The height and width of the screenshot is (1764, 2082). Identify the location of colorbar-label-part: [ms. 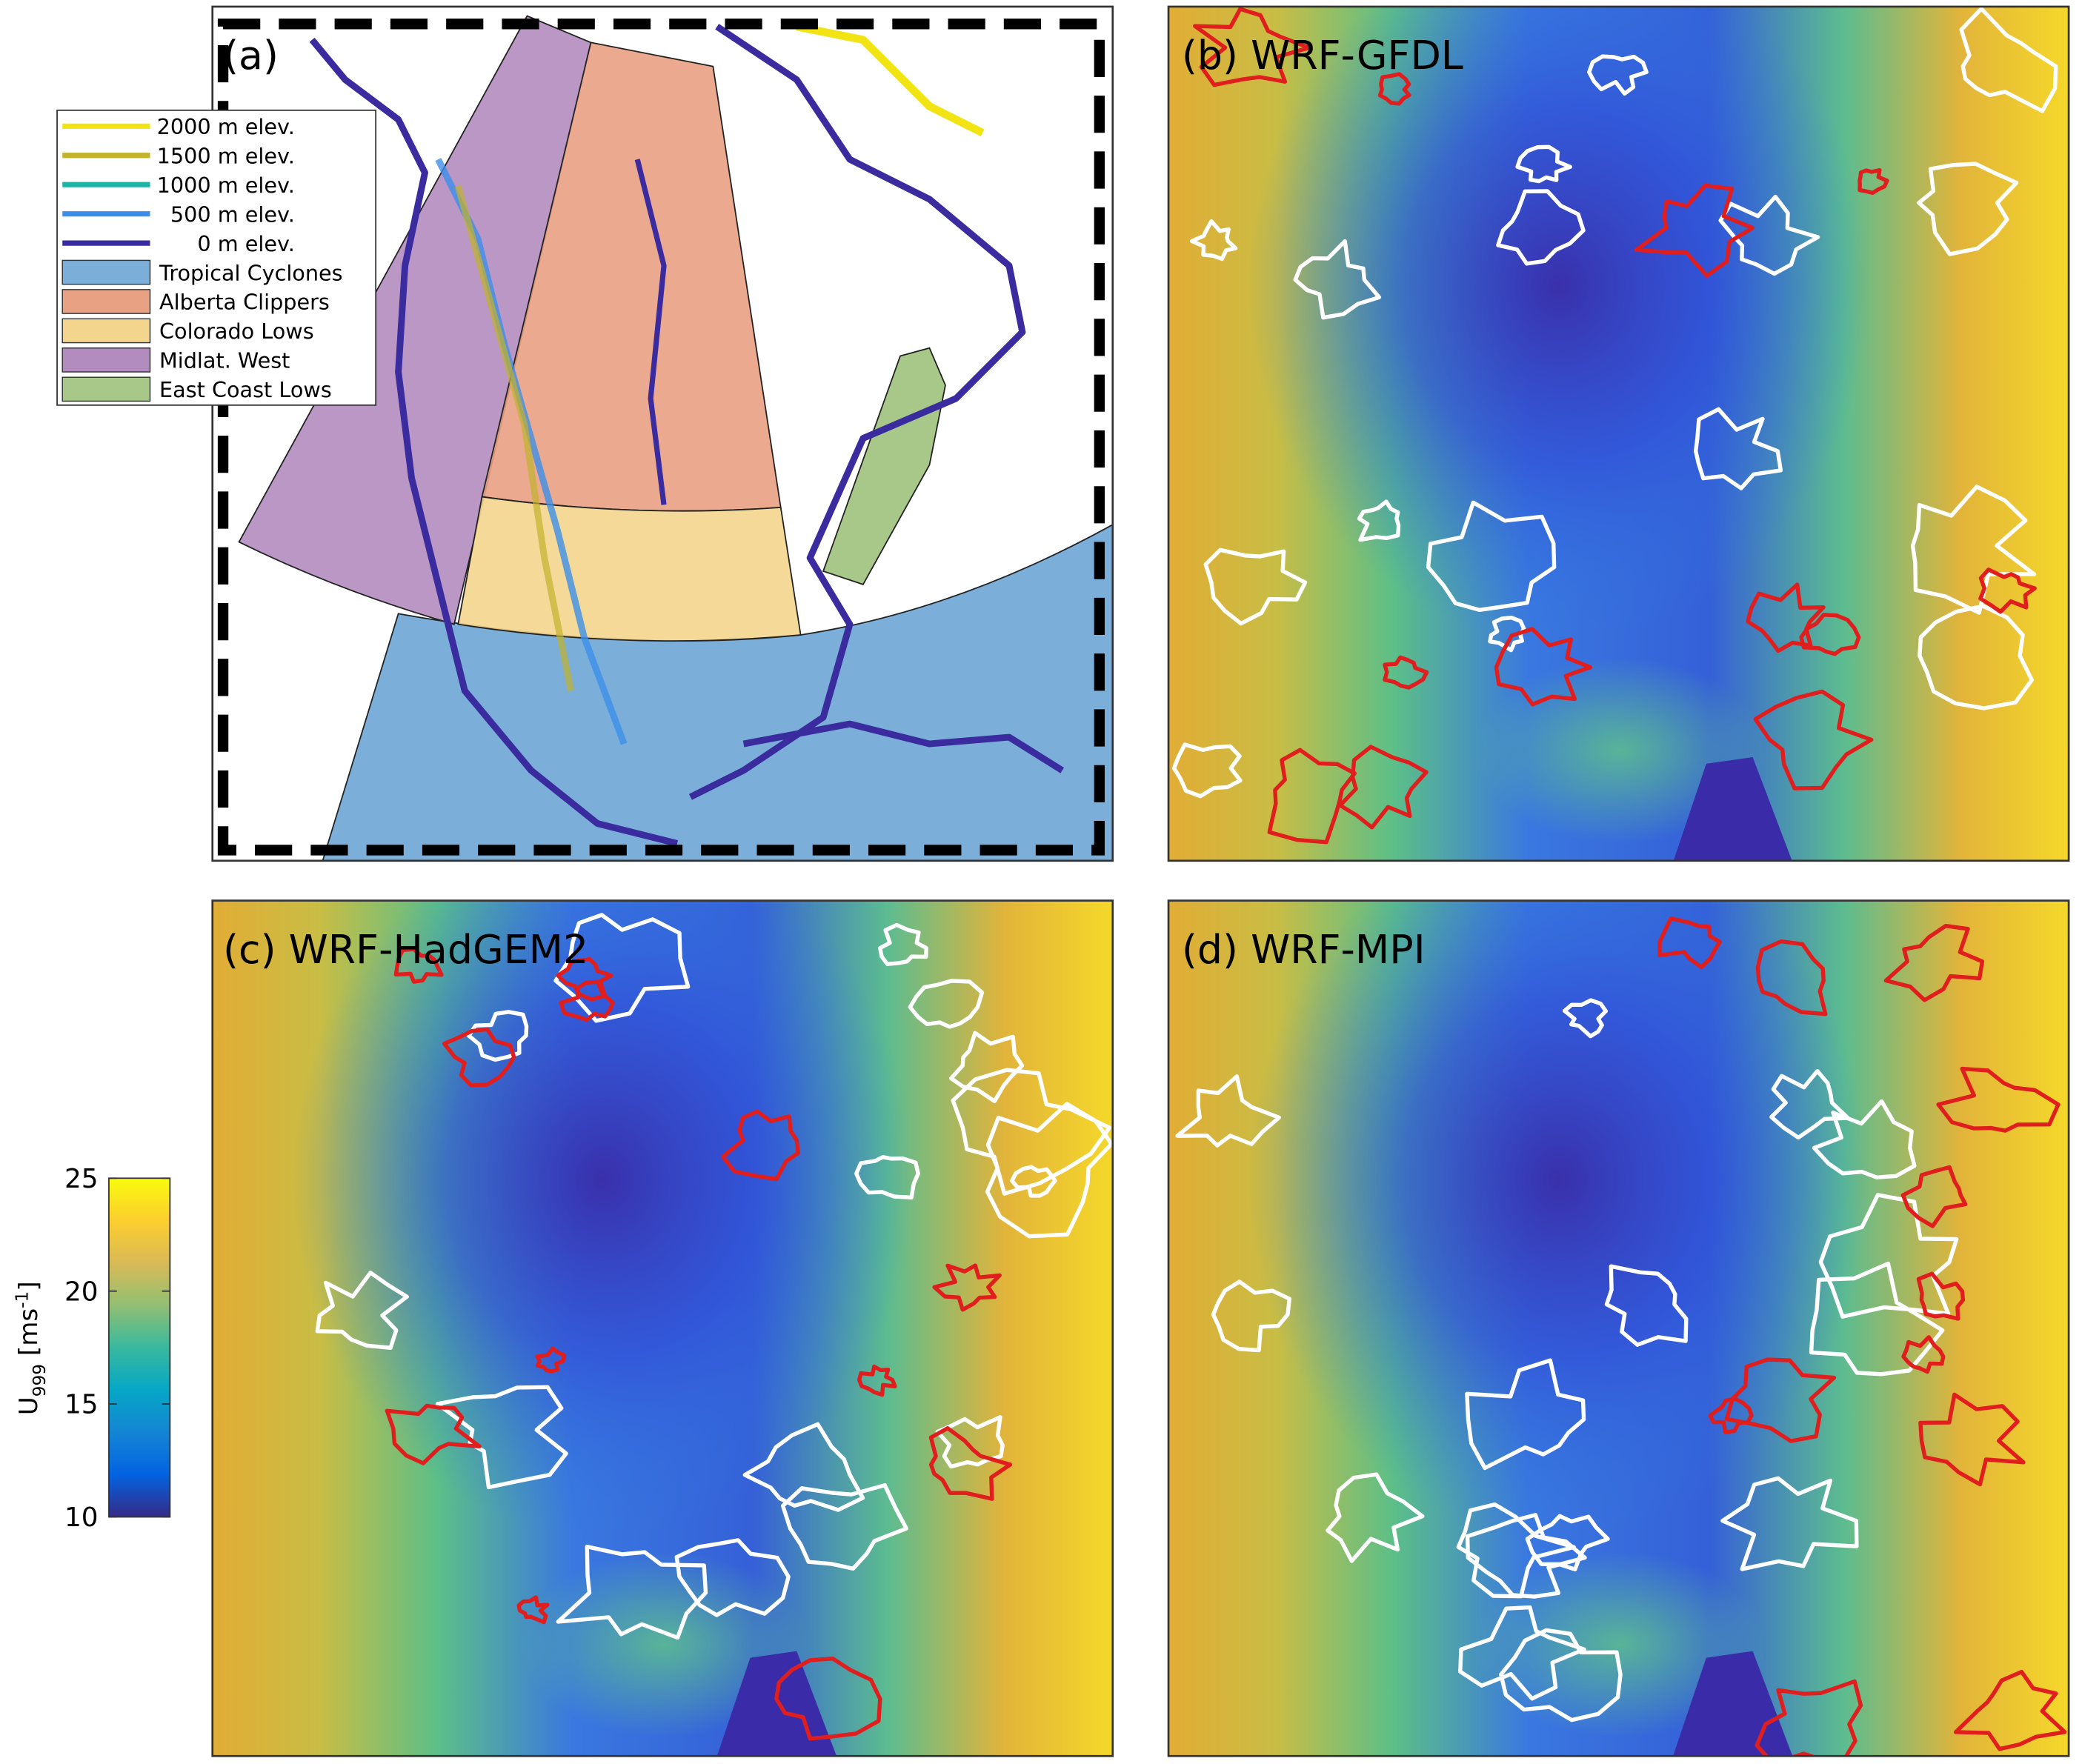
(29, 1336).